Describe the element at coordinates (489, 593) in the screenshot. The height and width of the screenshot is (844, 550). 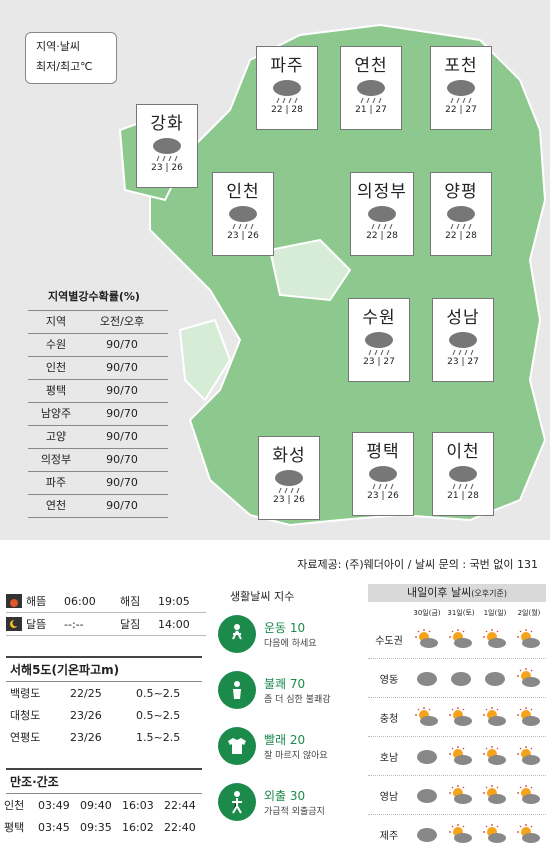
I see `forecast-note: (오후기준)` at that location.